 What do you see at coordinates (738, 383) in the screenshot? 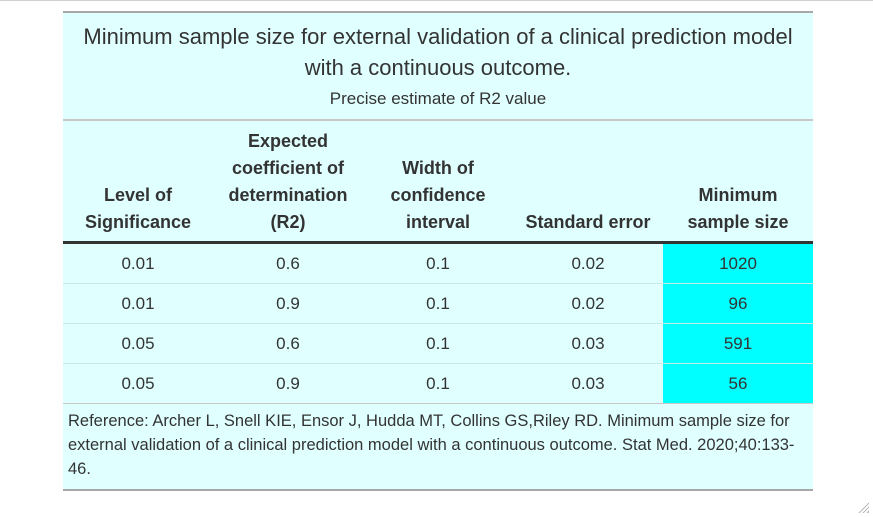
I see `cell-minimum-sample-size: 56` at bounding box center [738, 383].